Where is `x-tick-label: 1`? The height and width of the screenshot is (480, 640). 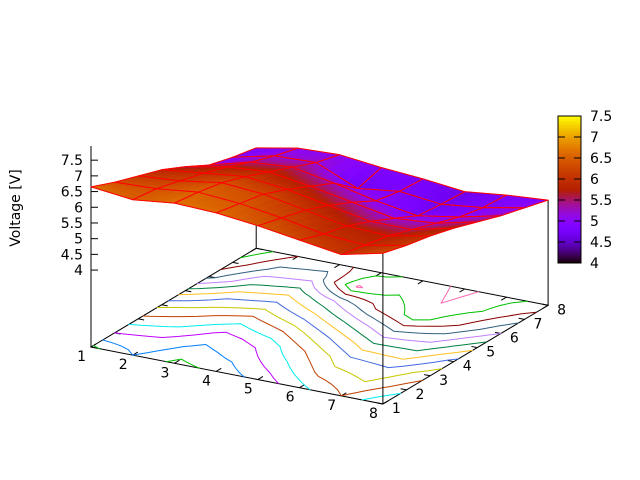
x-tick-label: 1 is located at coordinates (81, 357).